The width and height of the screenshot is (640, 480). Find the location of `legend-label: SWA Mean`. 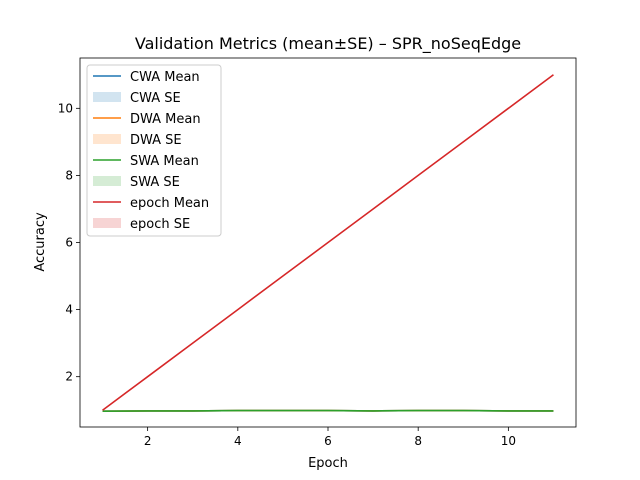

legend-label: SWA Mean is located at coordinates (164, 161).